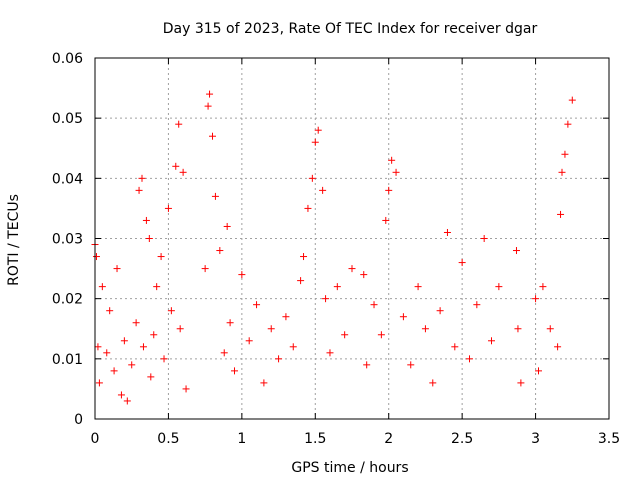 The width and height of the screenshot is (640, 480). What do you see at coordinates (609, 439) in the screenshot?
I see `x-tick-label: 3.5` at bounding box center [609, 439].